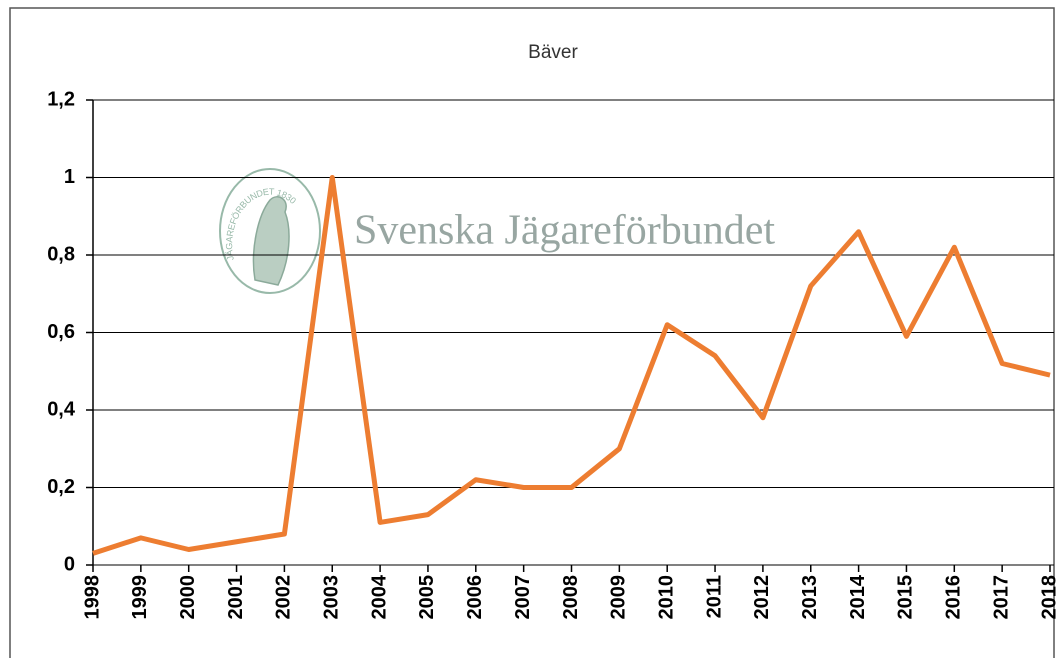 The width and height of the screenshot is (1064, 658). Describe the element at coordinates (61, 487) in the screenshot. I see `y-tick-label: 0,2` at that location.